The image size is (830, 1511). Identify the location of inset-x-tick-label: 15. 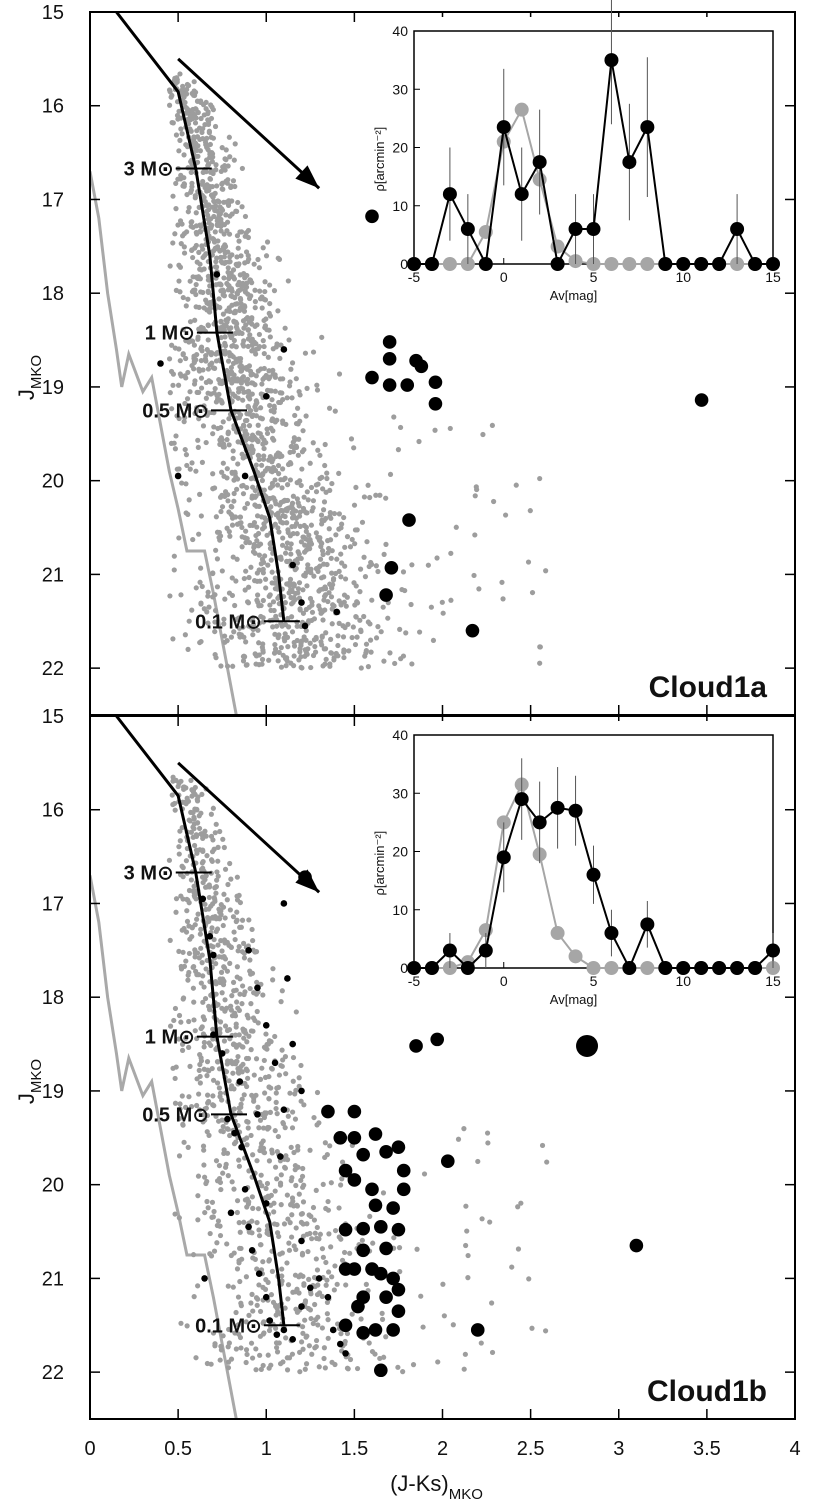
(773, 981).